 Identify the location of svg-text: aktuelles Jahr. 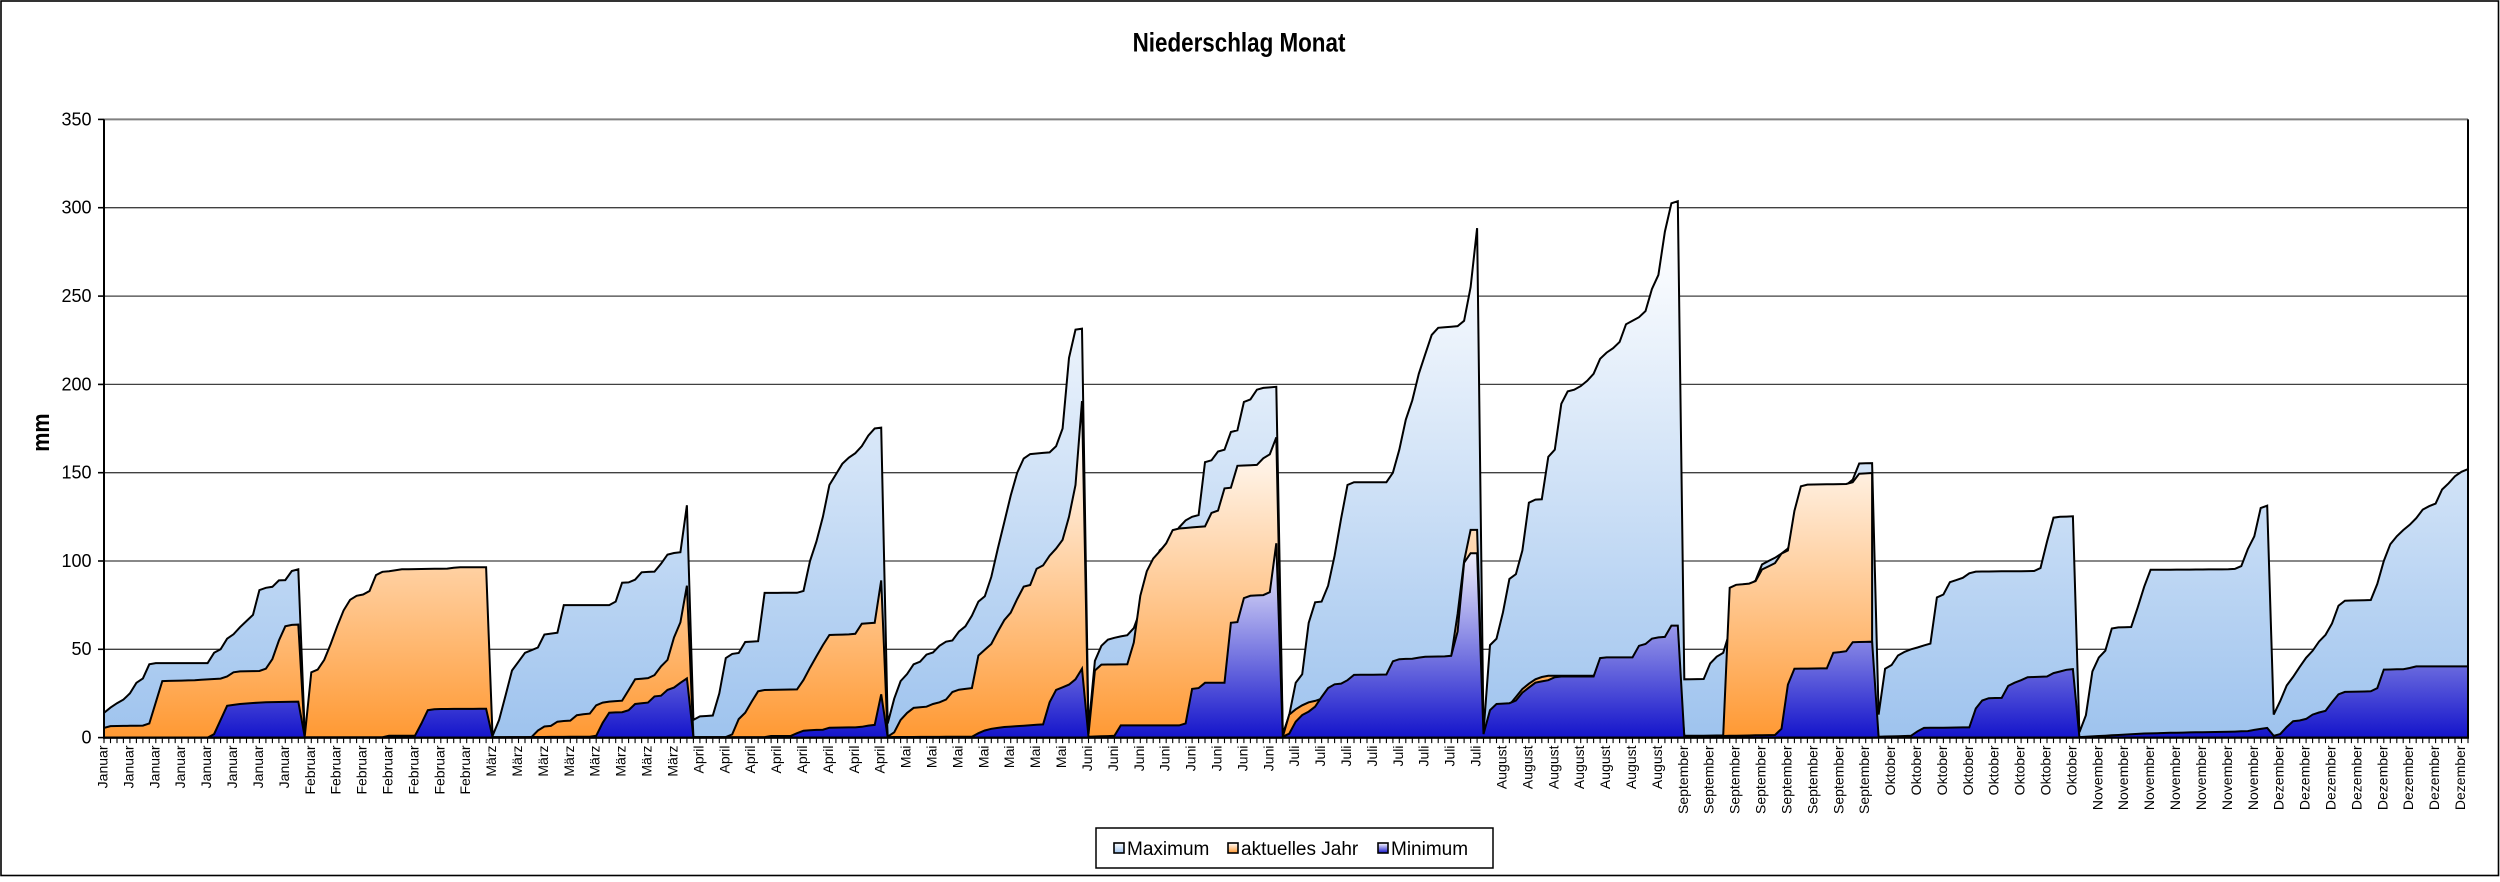
(1300, 849).